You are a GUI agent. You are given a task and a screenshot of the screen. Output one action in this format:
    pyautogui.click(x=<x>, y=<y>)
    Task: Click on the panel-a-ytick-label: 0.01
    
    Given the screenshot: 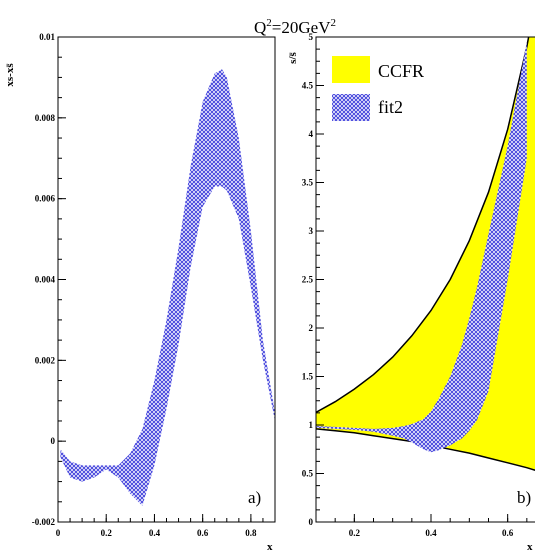 What is the action you would take?
    pyautogui.click(x=47, y=37)
    